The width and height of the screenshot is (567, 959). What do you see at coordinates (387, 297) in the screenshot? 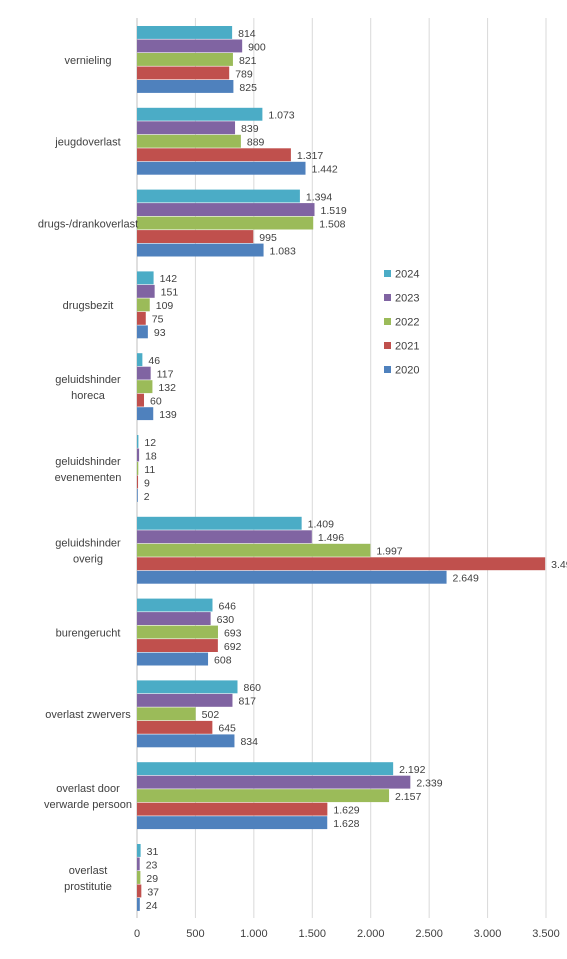
I see `legend-swatch-2023` at bounding box center [387, 297].